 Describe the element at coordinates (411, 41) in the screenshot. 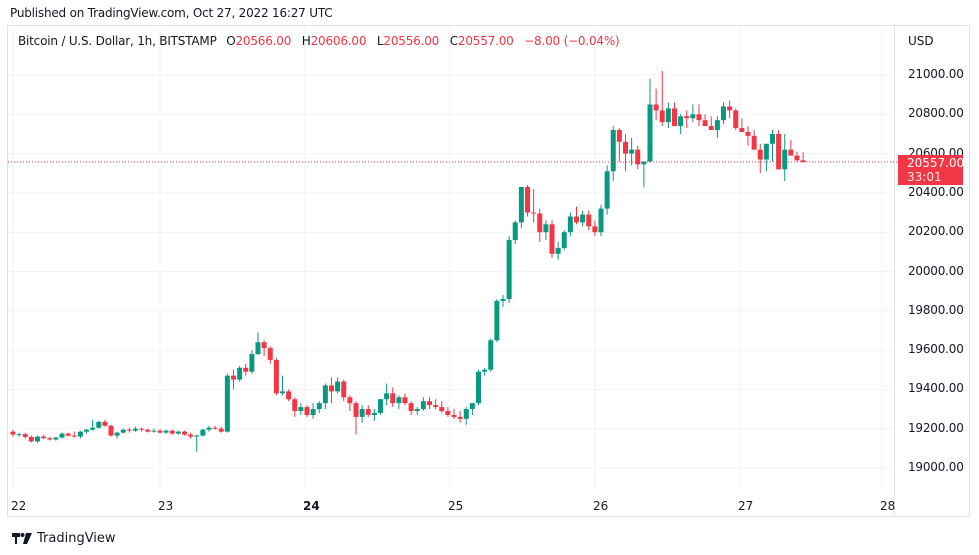

I see `low-value: 20556.00` at that location.